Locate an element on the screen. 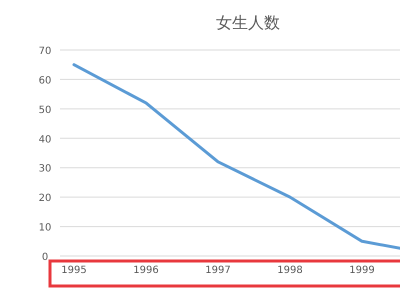 The width and height of the screenshot is (400, 300). y-tick-label: 60 is located at coordinates (45, 80).